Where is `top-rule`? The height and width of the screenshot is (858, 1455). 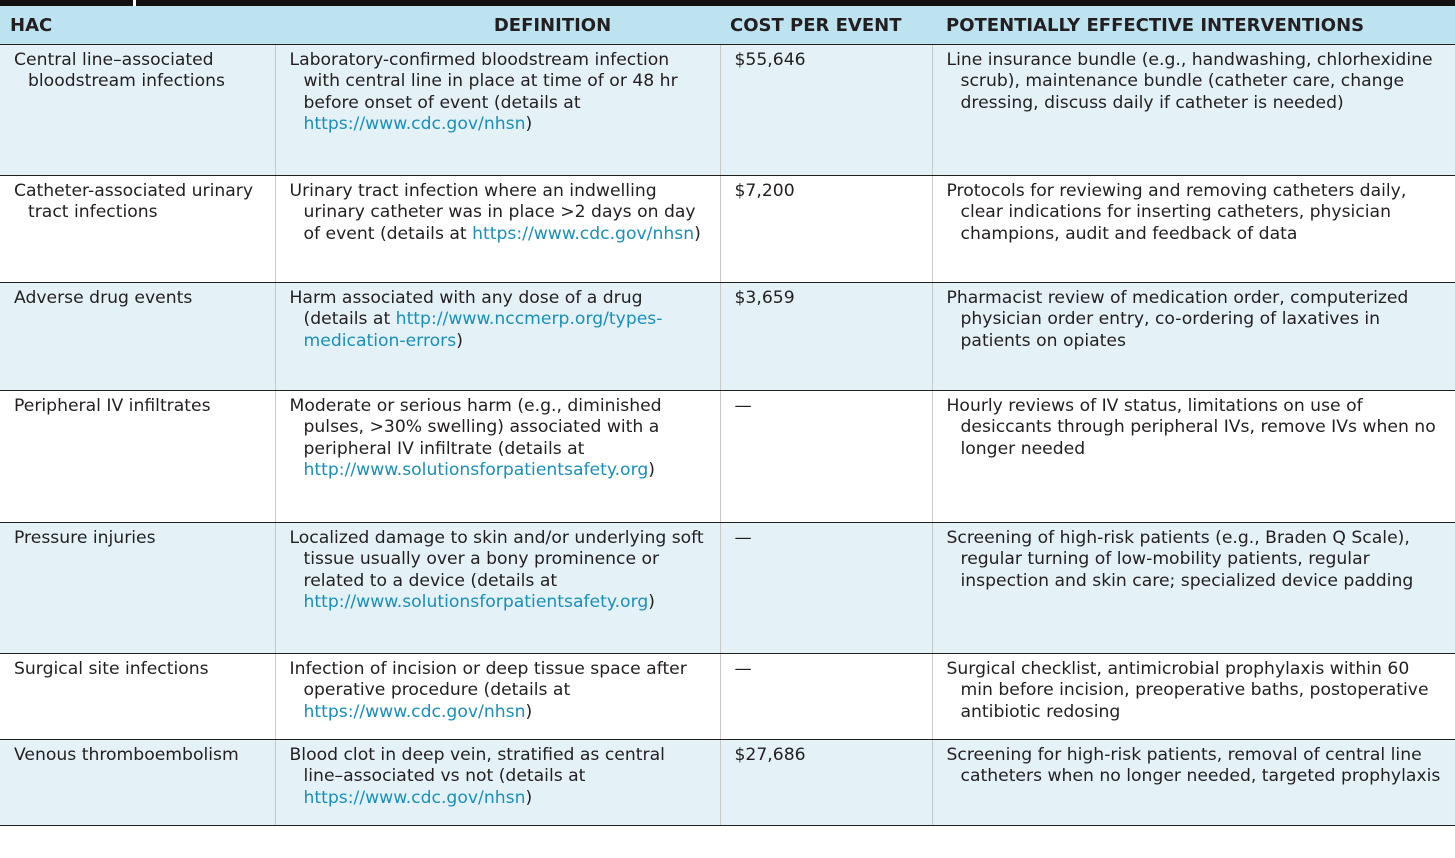 top-rule is located at coordinates (727, 3).